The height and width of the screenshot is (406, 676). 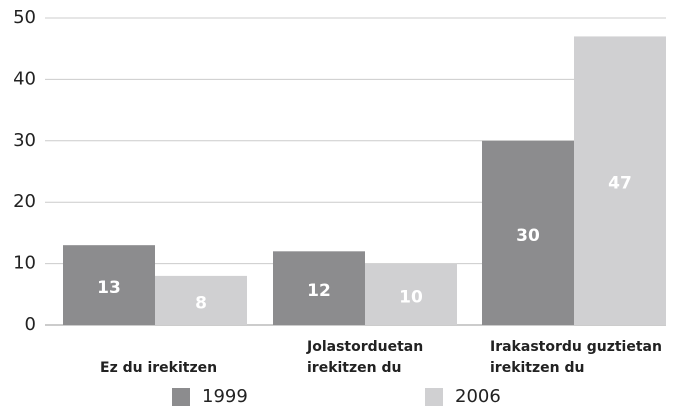 What do you see at coordinates (24, 17) in the screenshot?
I see `y-tick-label: 50` at bounding box center [24, 17].